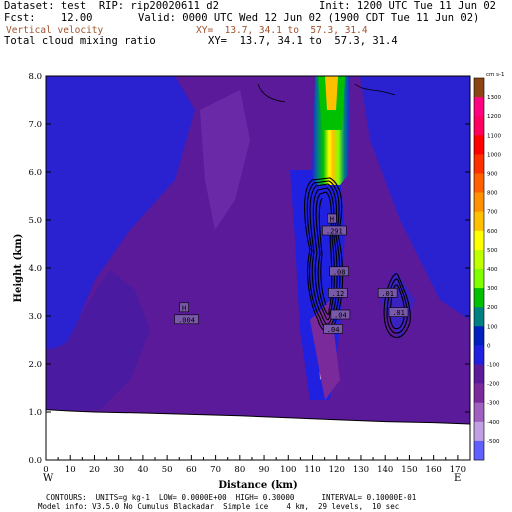  Describe the element at coordinates (434, 470) in the screenshot. I see `x-tick-label: 160` at that location.